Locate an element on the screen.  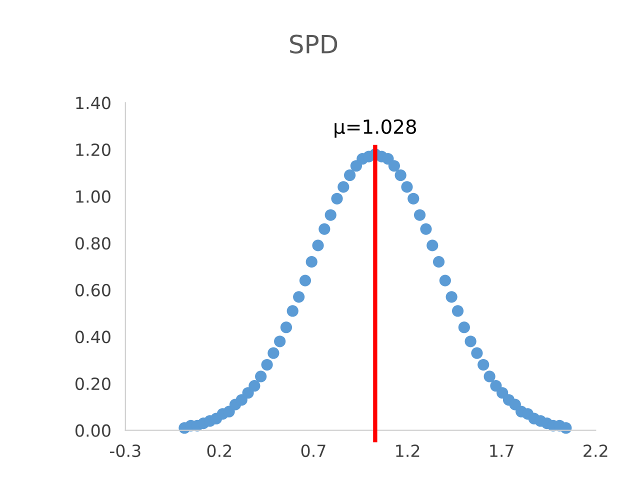
y-tick-label: 0.60 is located at coordinates (93, 290).